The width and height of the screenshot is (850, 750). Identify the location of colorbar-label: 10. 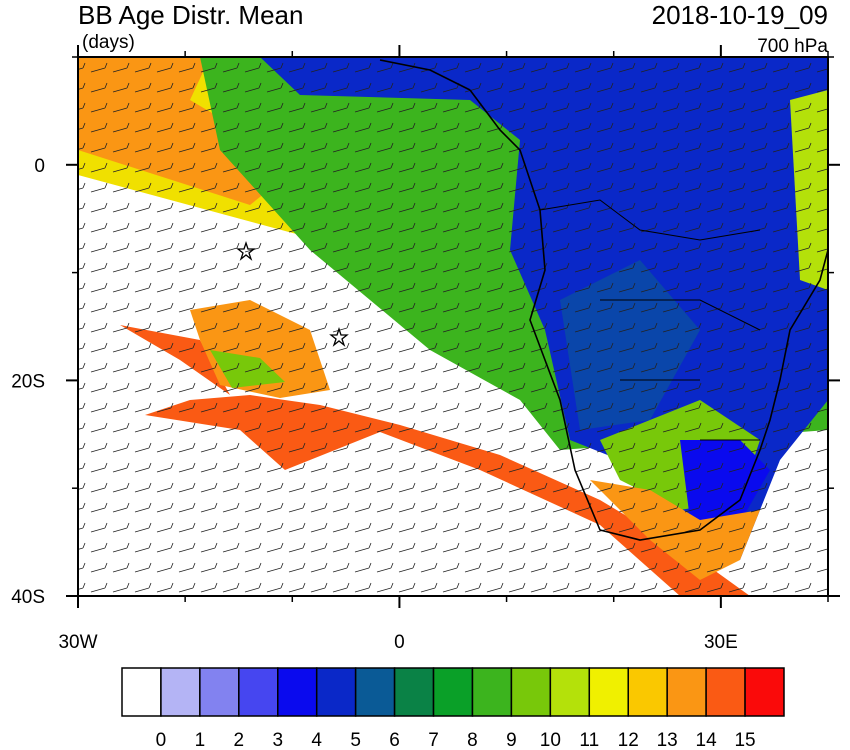
(550, 740).